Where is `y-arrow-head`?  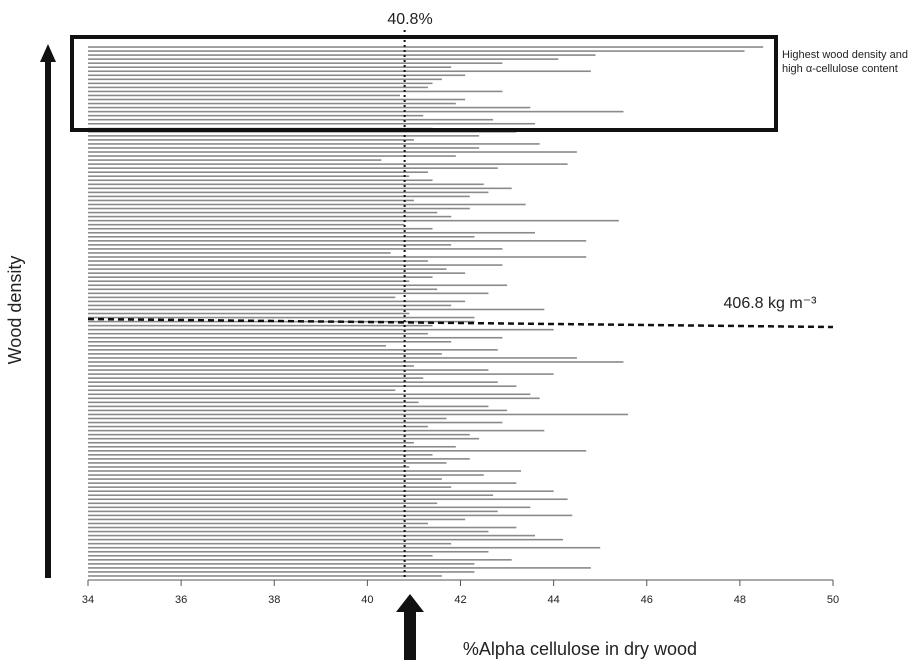 y-arrow-head is located at coordinates (48, 53).